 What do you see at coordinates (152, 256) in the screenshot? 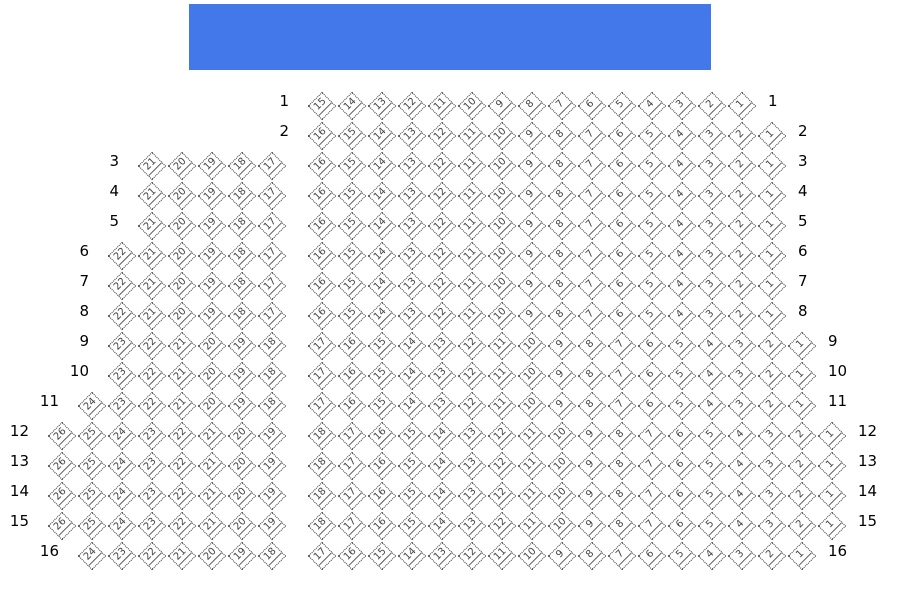
I see `seat: 21` at bounding box center [152, 256].